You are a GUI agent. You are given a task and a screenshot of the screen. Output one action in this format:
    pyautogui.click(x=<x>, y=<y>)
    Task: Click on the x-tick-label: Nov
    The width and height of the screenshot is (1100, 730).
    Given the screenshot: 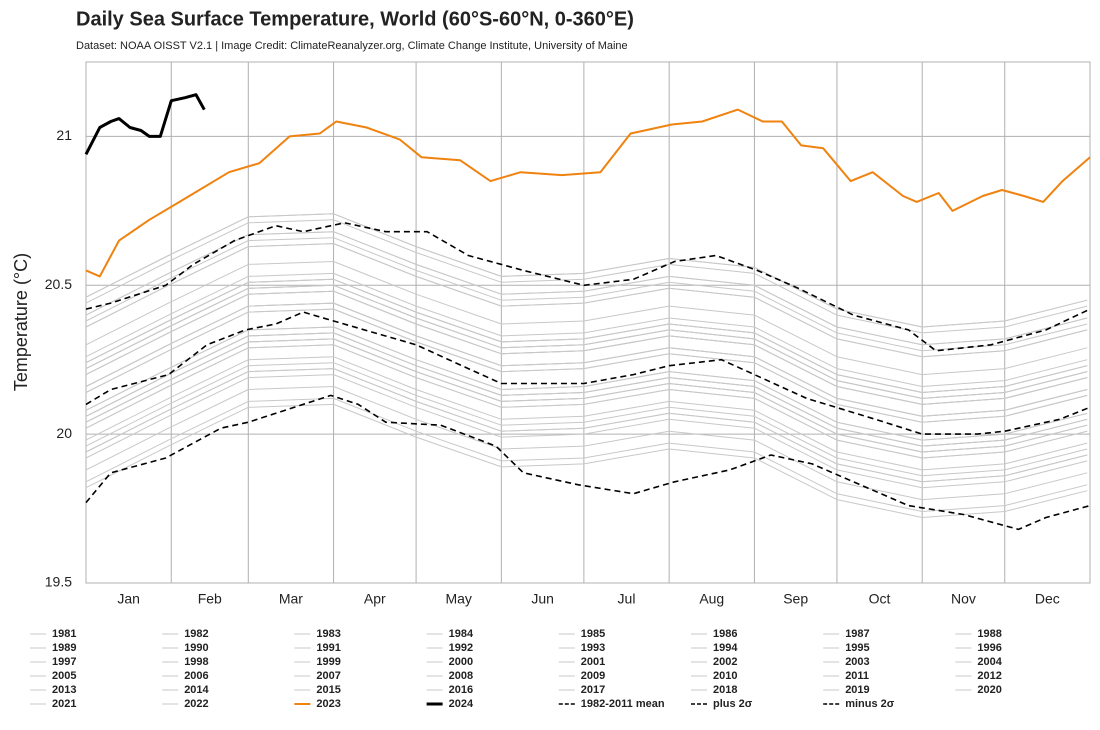 What is the action you would take?
    pyautogui.click(x=963, y=599)
    